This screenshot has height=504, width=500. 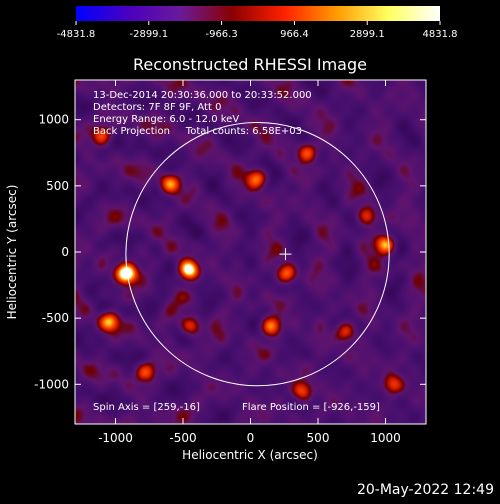 What do you see at coordinates (12, 252) in the screenshot?
I see `y-axis-label: Heliocentric Y (arcsec)` at bounding box center [12, 252].